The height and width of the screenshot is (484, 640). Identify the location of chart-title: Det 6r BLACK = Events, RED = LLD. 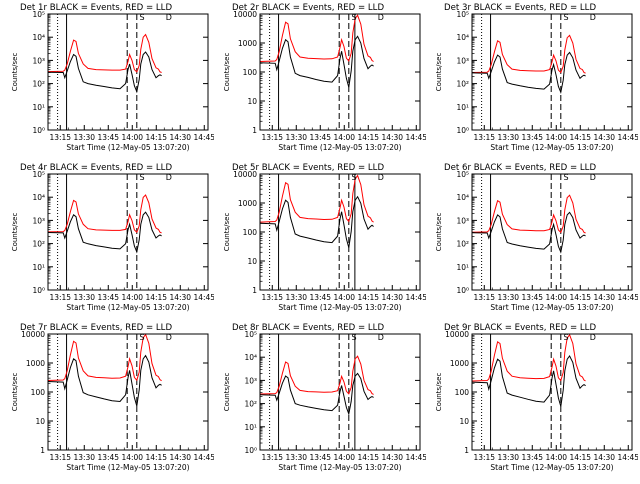
(520, 168).